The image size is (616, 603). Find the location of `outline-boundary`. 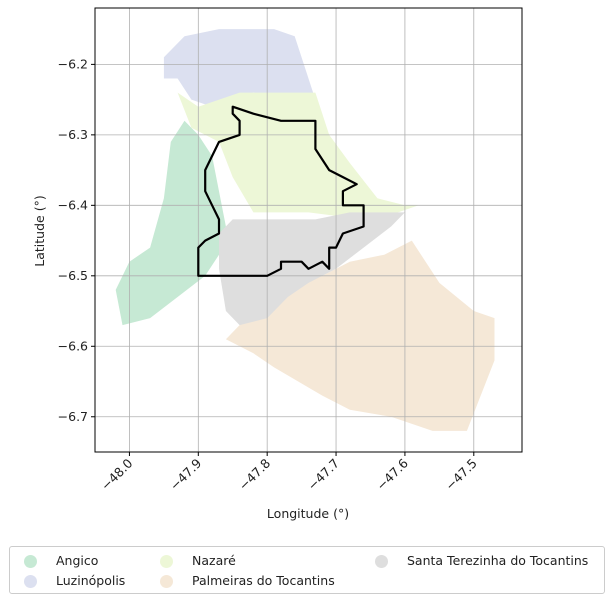

outline-boundary is located at coordinates (281, 191).